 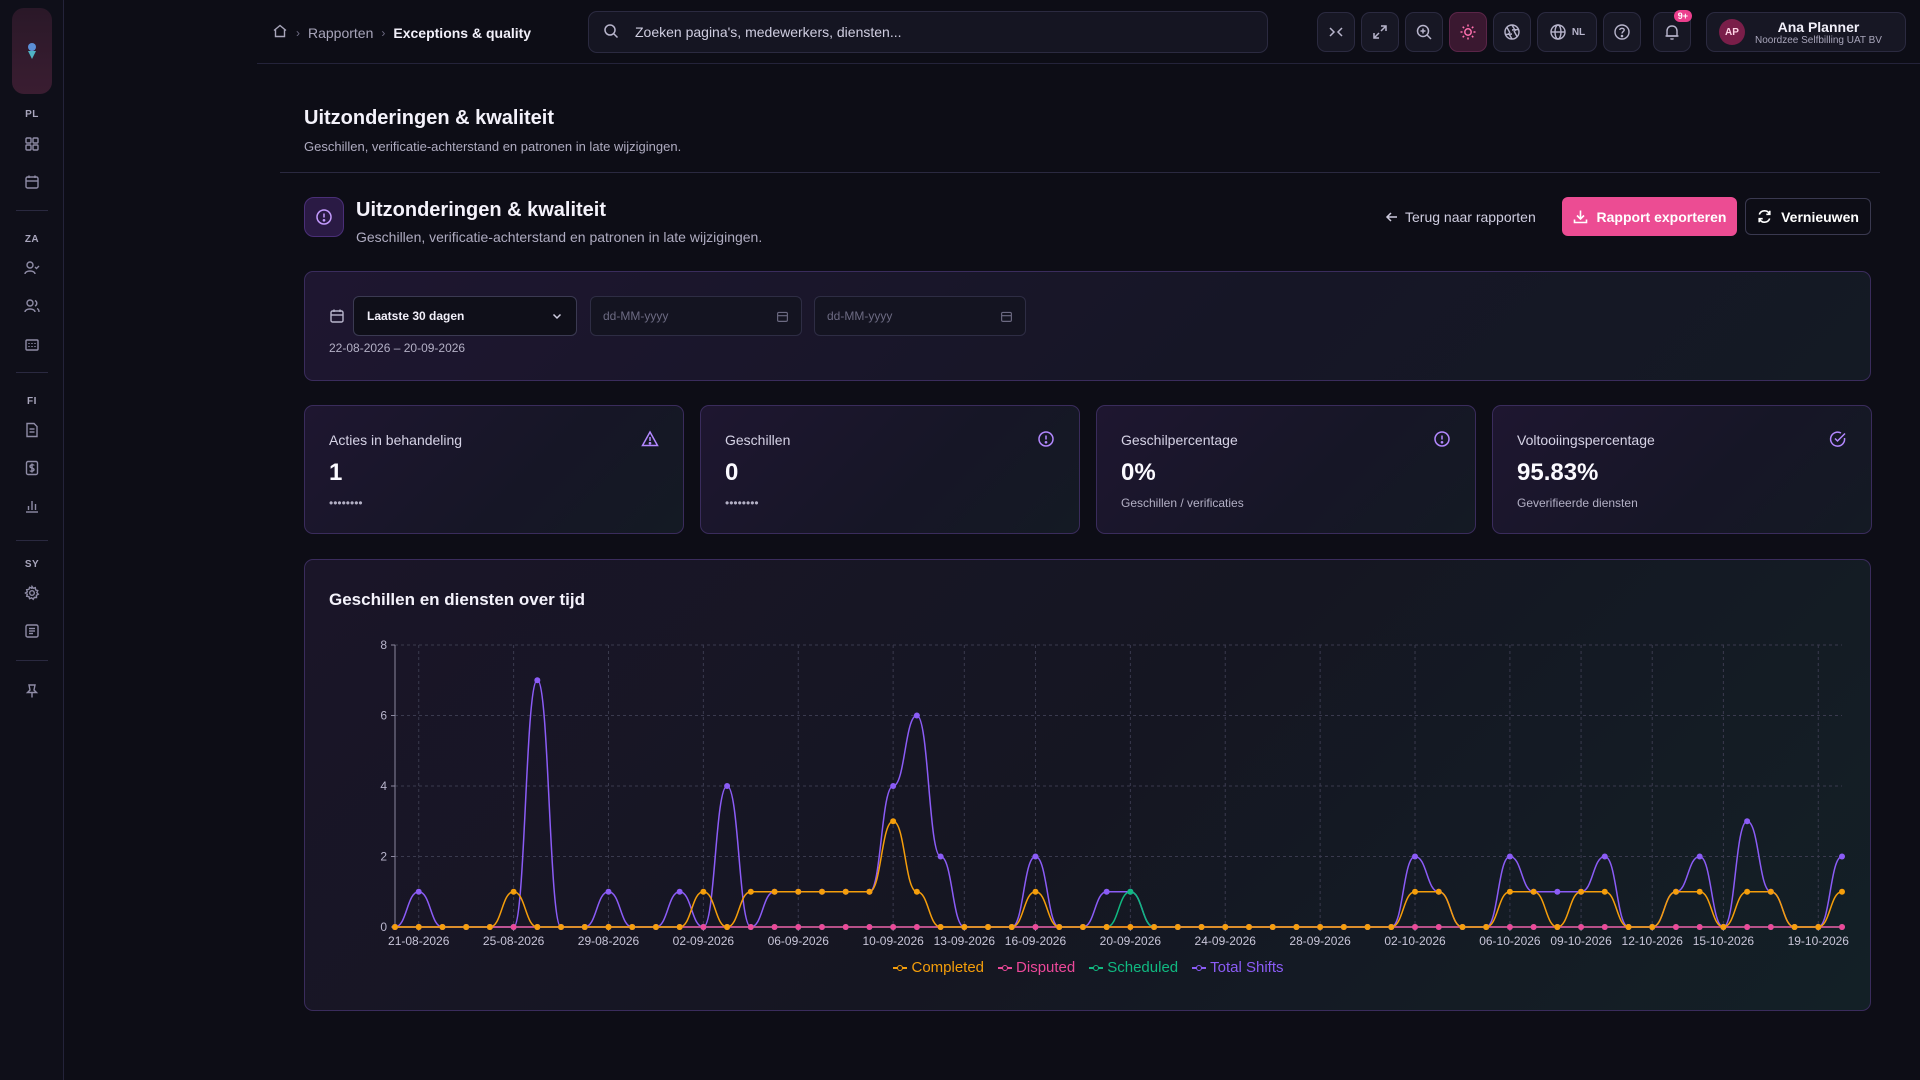 What do you see at coordinates (336, 472) in the screenshot?
I see `kpi-value: 1` at bounding box center [336, 472].